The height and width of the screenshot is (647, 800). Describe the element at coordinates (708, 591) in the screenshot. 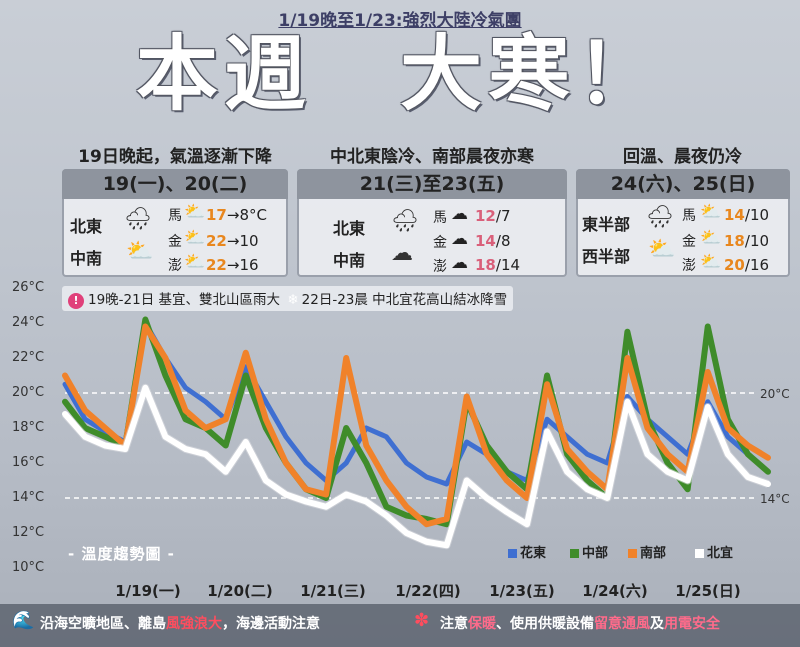

I see `x-tick-label: 1/25(日)` at that location.